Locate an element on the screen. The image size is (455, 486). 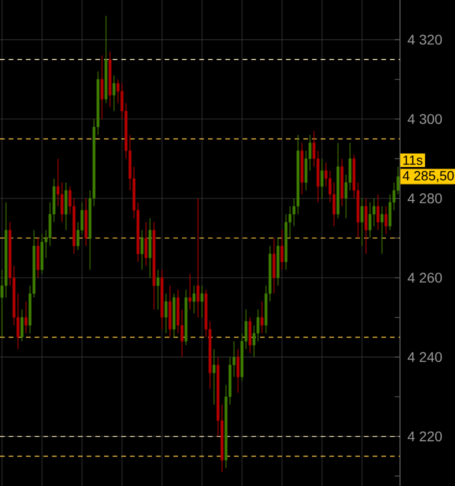
y-tick-label: 4 280 is located at coordinates (425, 198).